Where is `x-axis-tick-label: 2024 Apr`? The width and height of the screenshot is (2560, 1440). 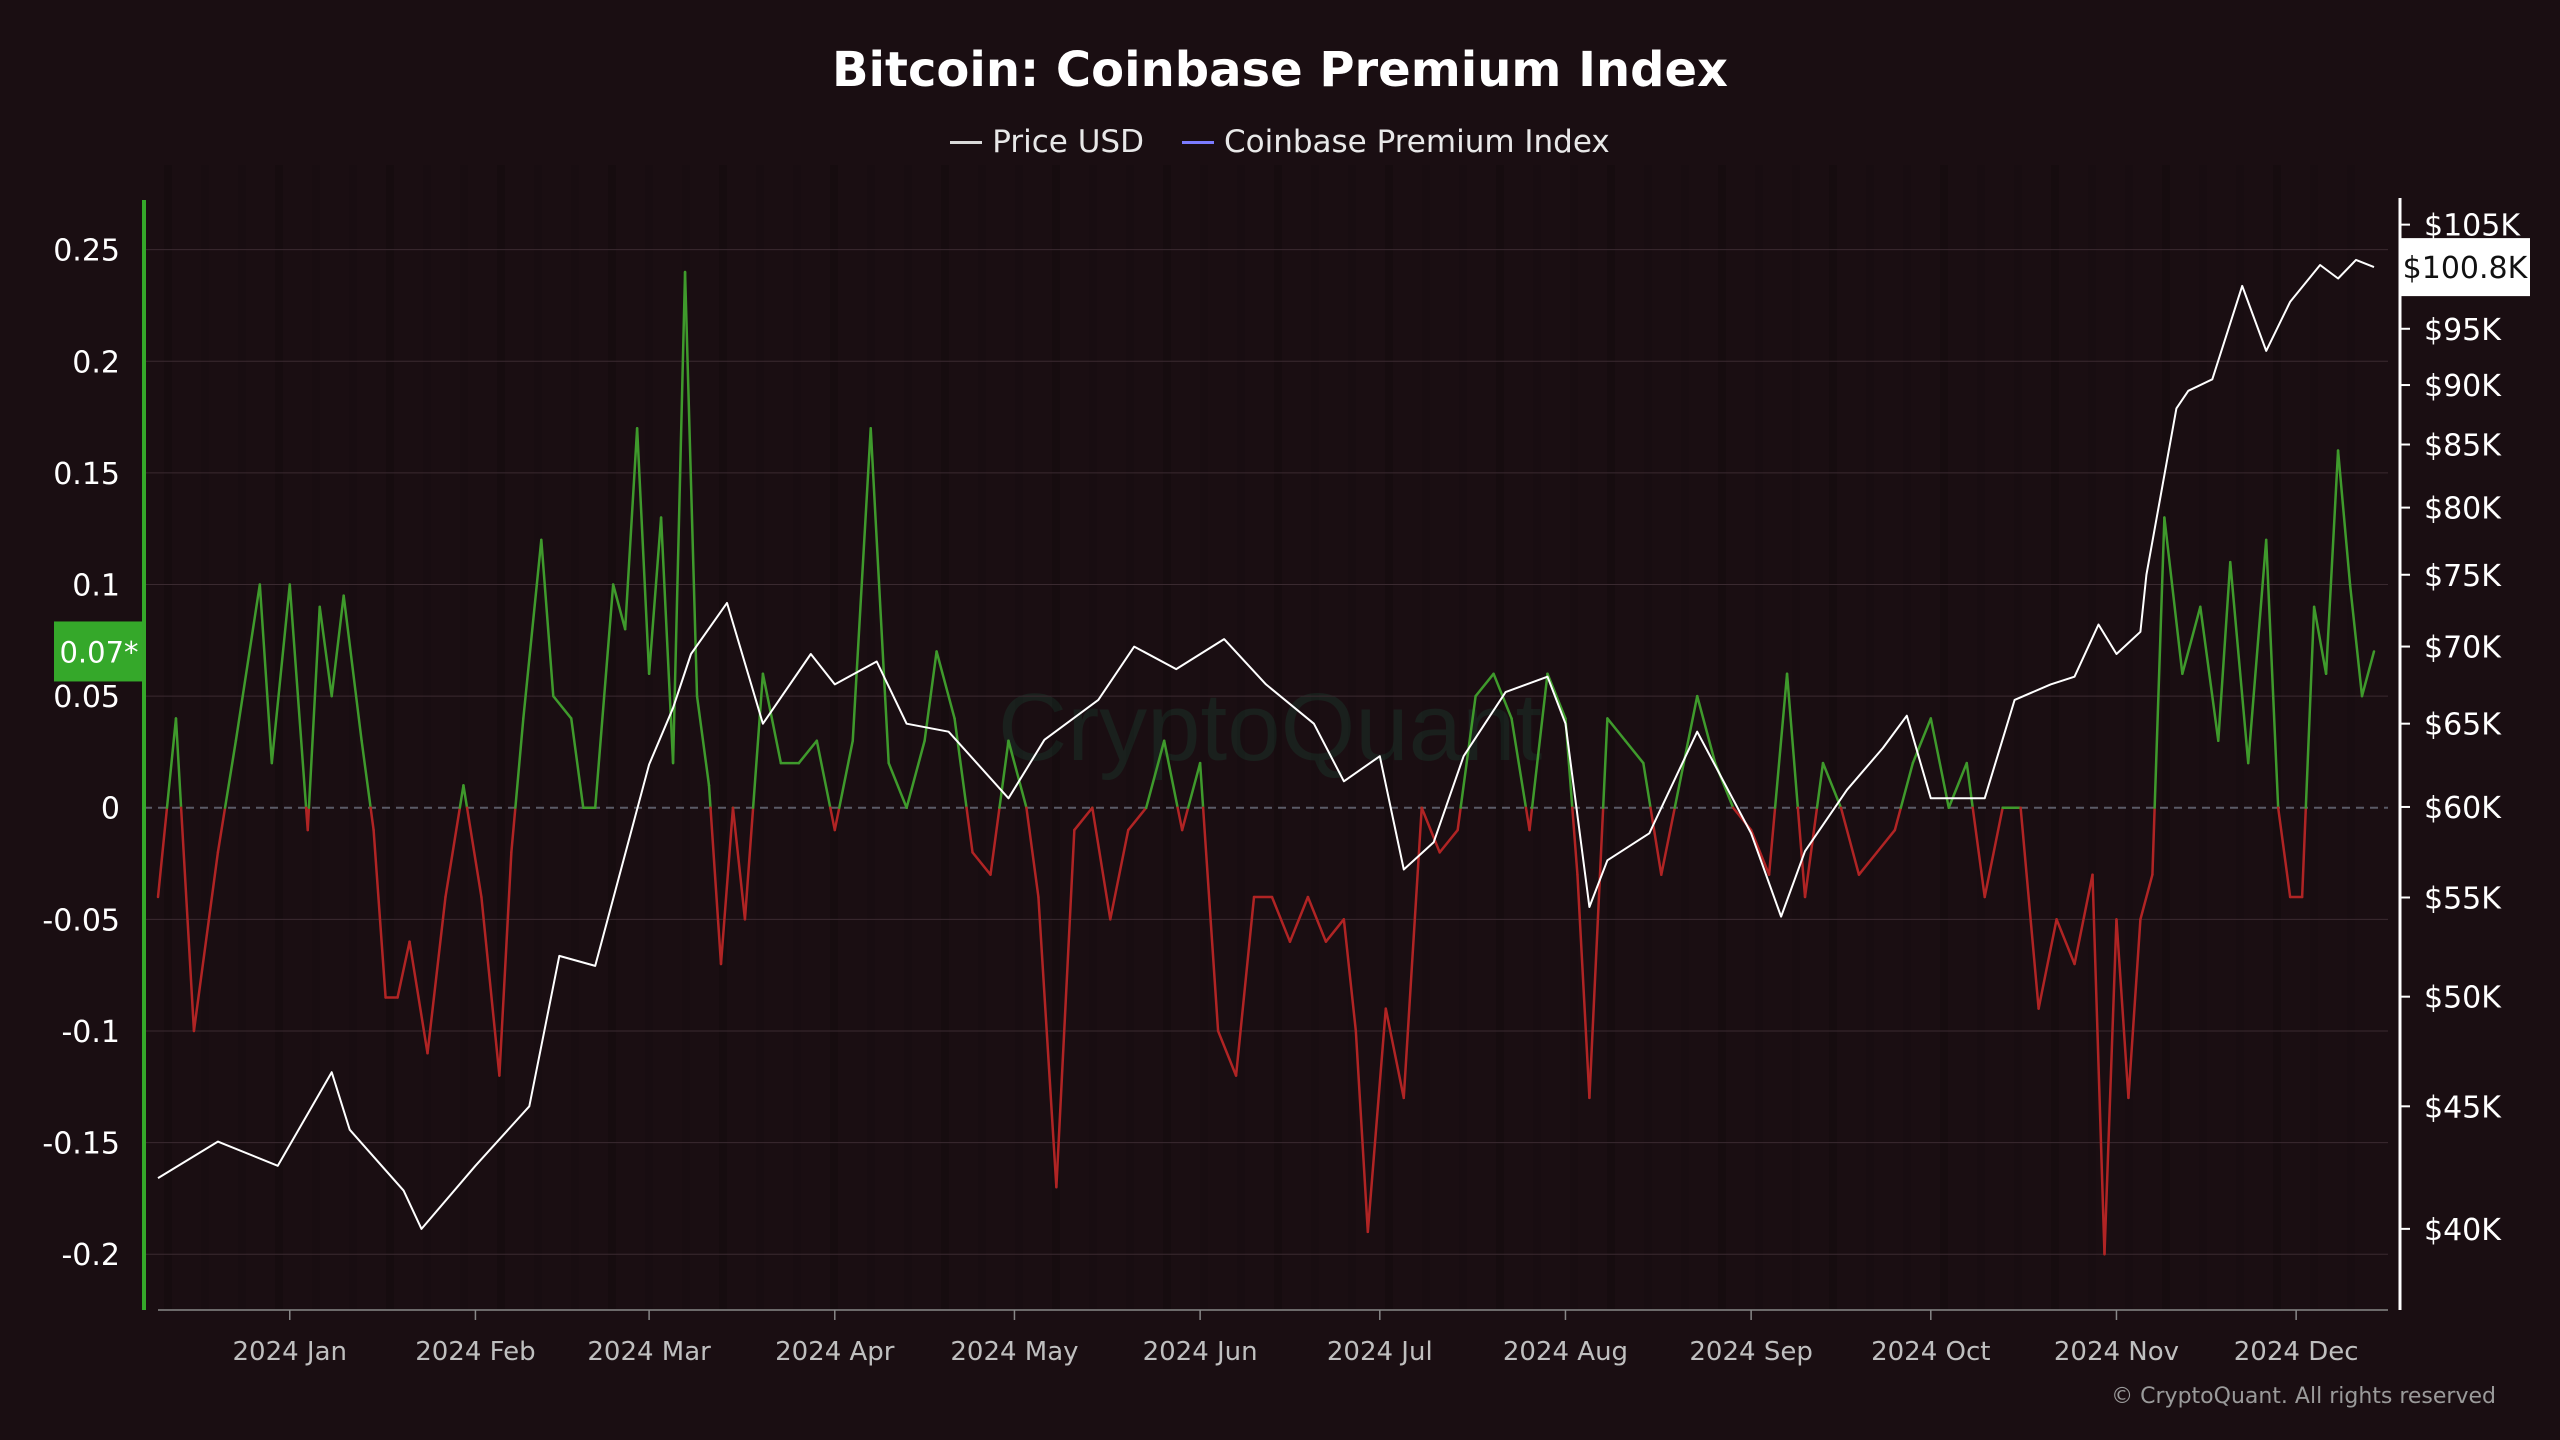
x-axis-tick-label: 2024 Apr is located at coordinates (835, 1352).